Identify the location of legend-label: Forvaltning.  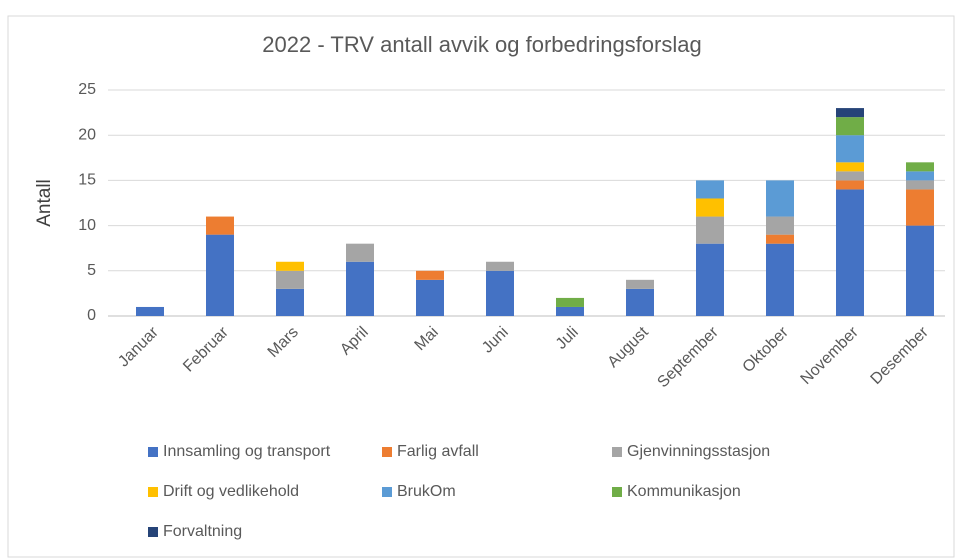
(202, 531).